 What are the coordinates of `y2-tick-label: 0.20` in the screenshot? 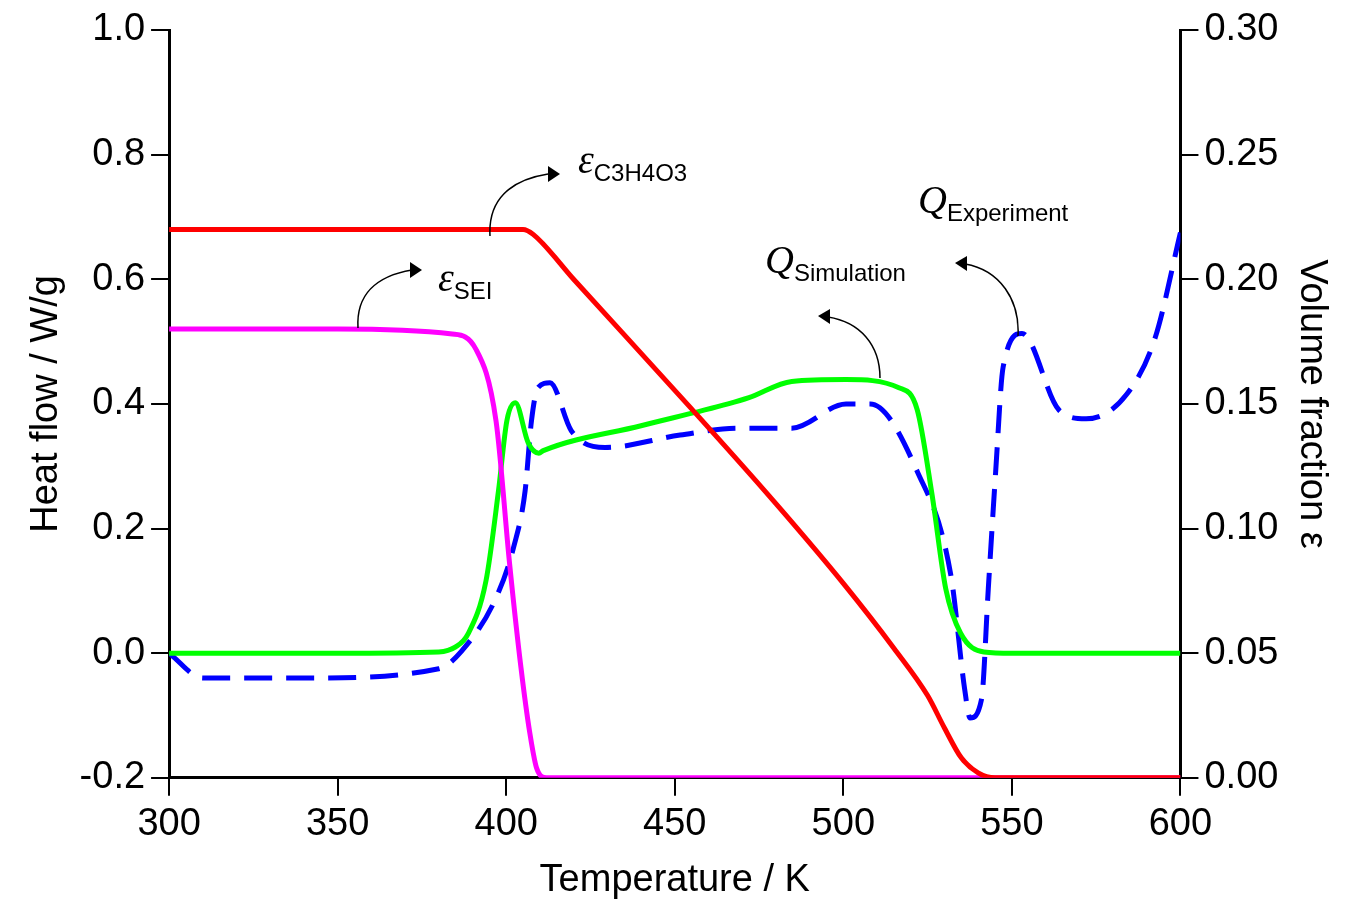 It's located at (1241, 276).